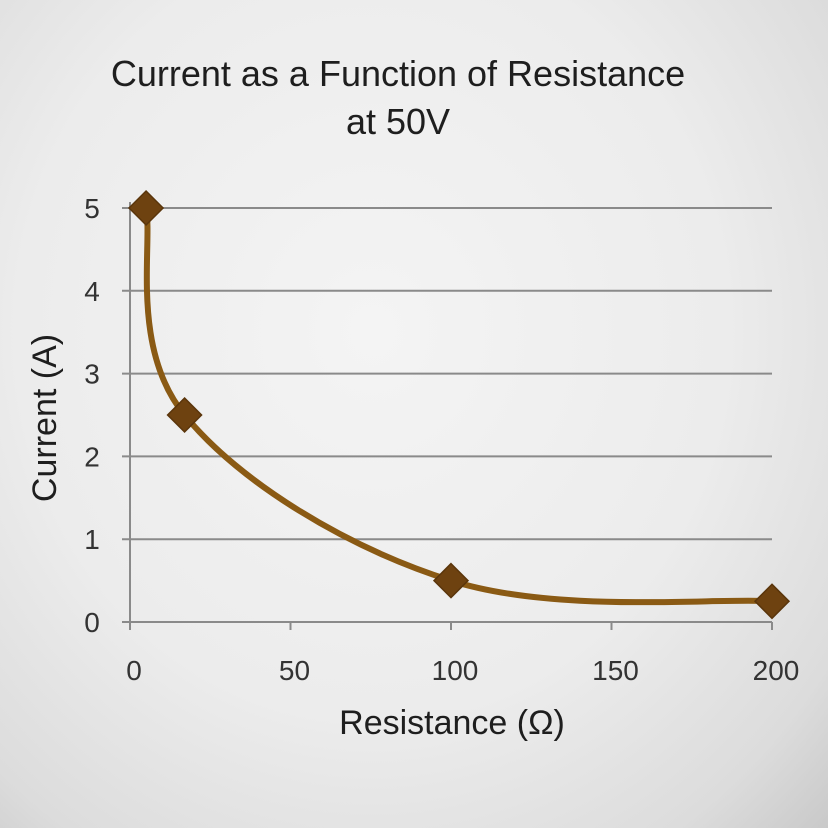  I want to click on x-tick-label-50: 50, so click(294, 670).